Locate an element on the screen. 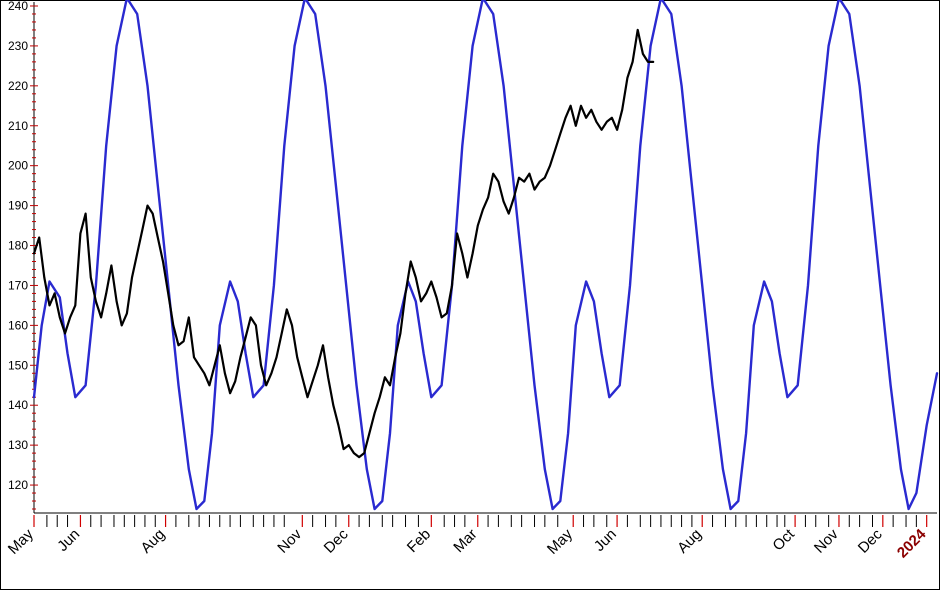 This screenshot has height=590, width=940. y-tick-label: 140 is located at coordinates (18, 405).